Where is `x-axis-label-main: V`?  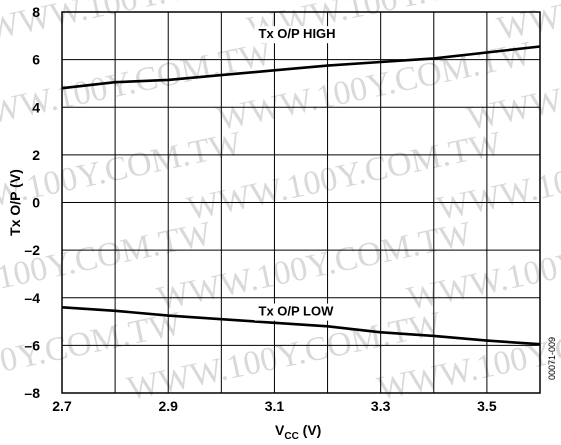 x-axis-label-main: V is located at coordinates (280, 430).